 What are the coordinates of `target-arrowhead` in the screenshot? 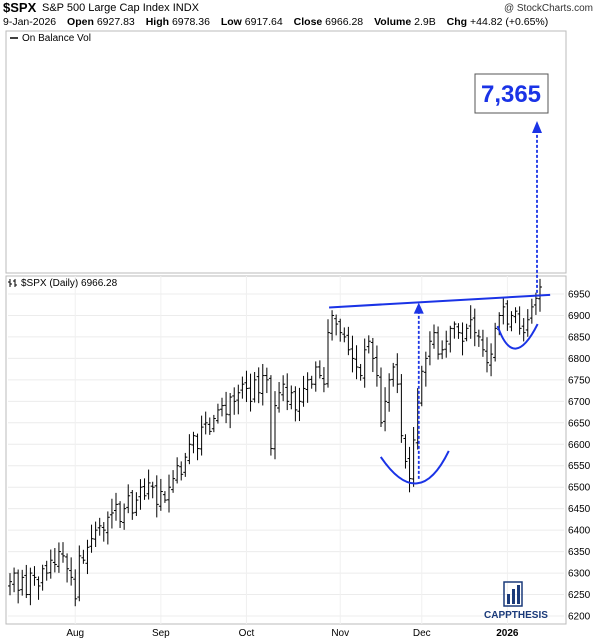 It's located at (537, 127).